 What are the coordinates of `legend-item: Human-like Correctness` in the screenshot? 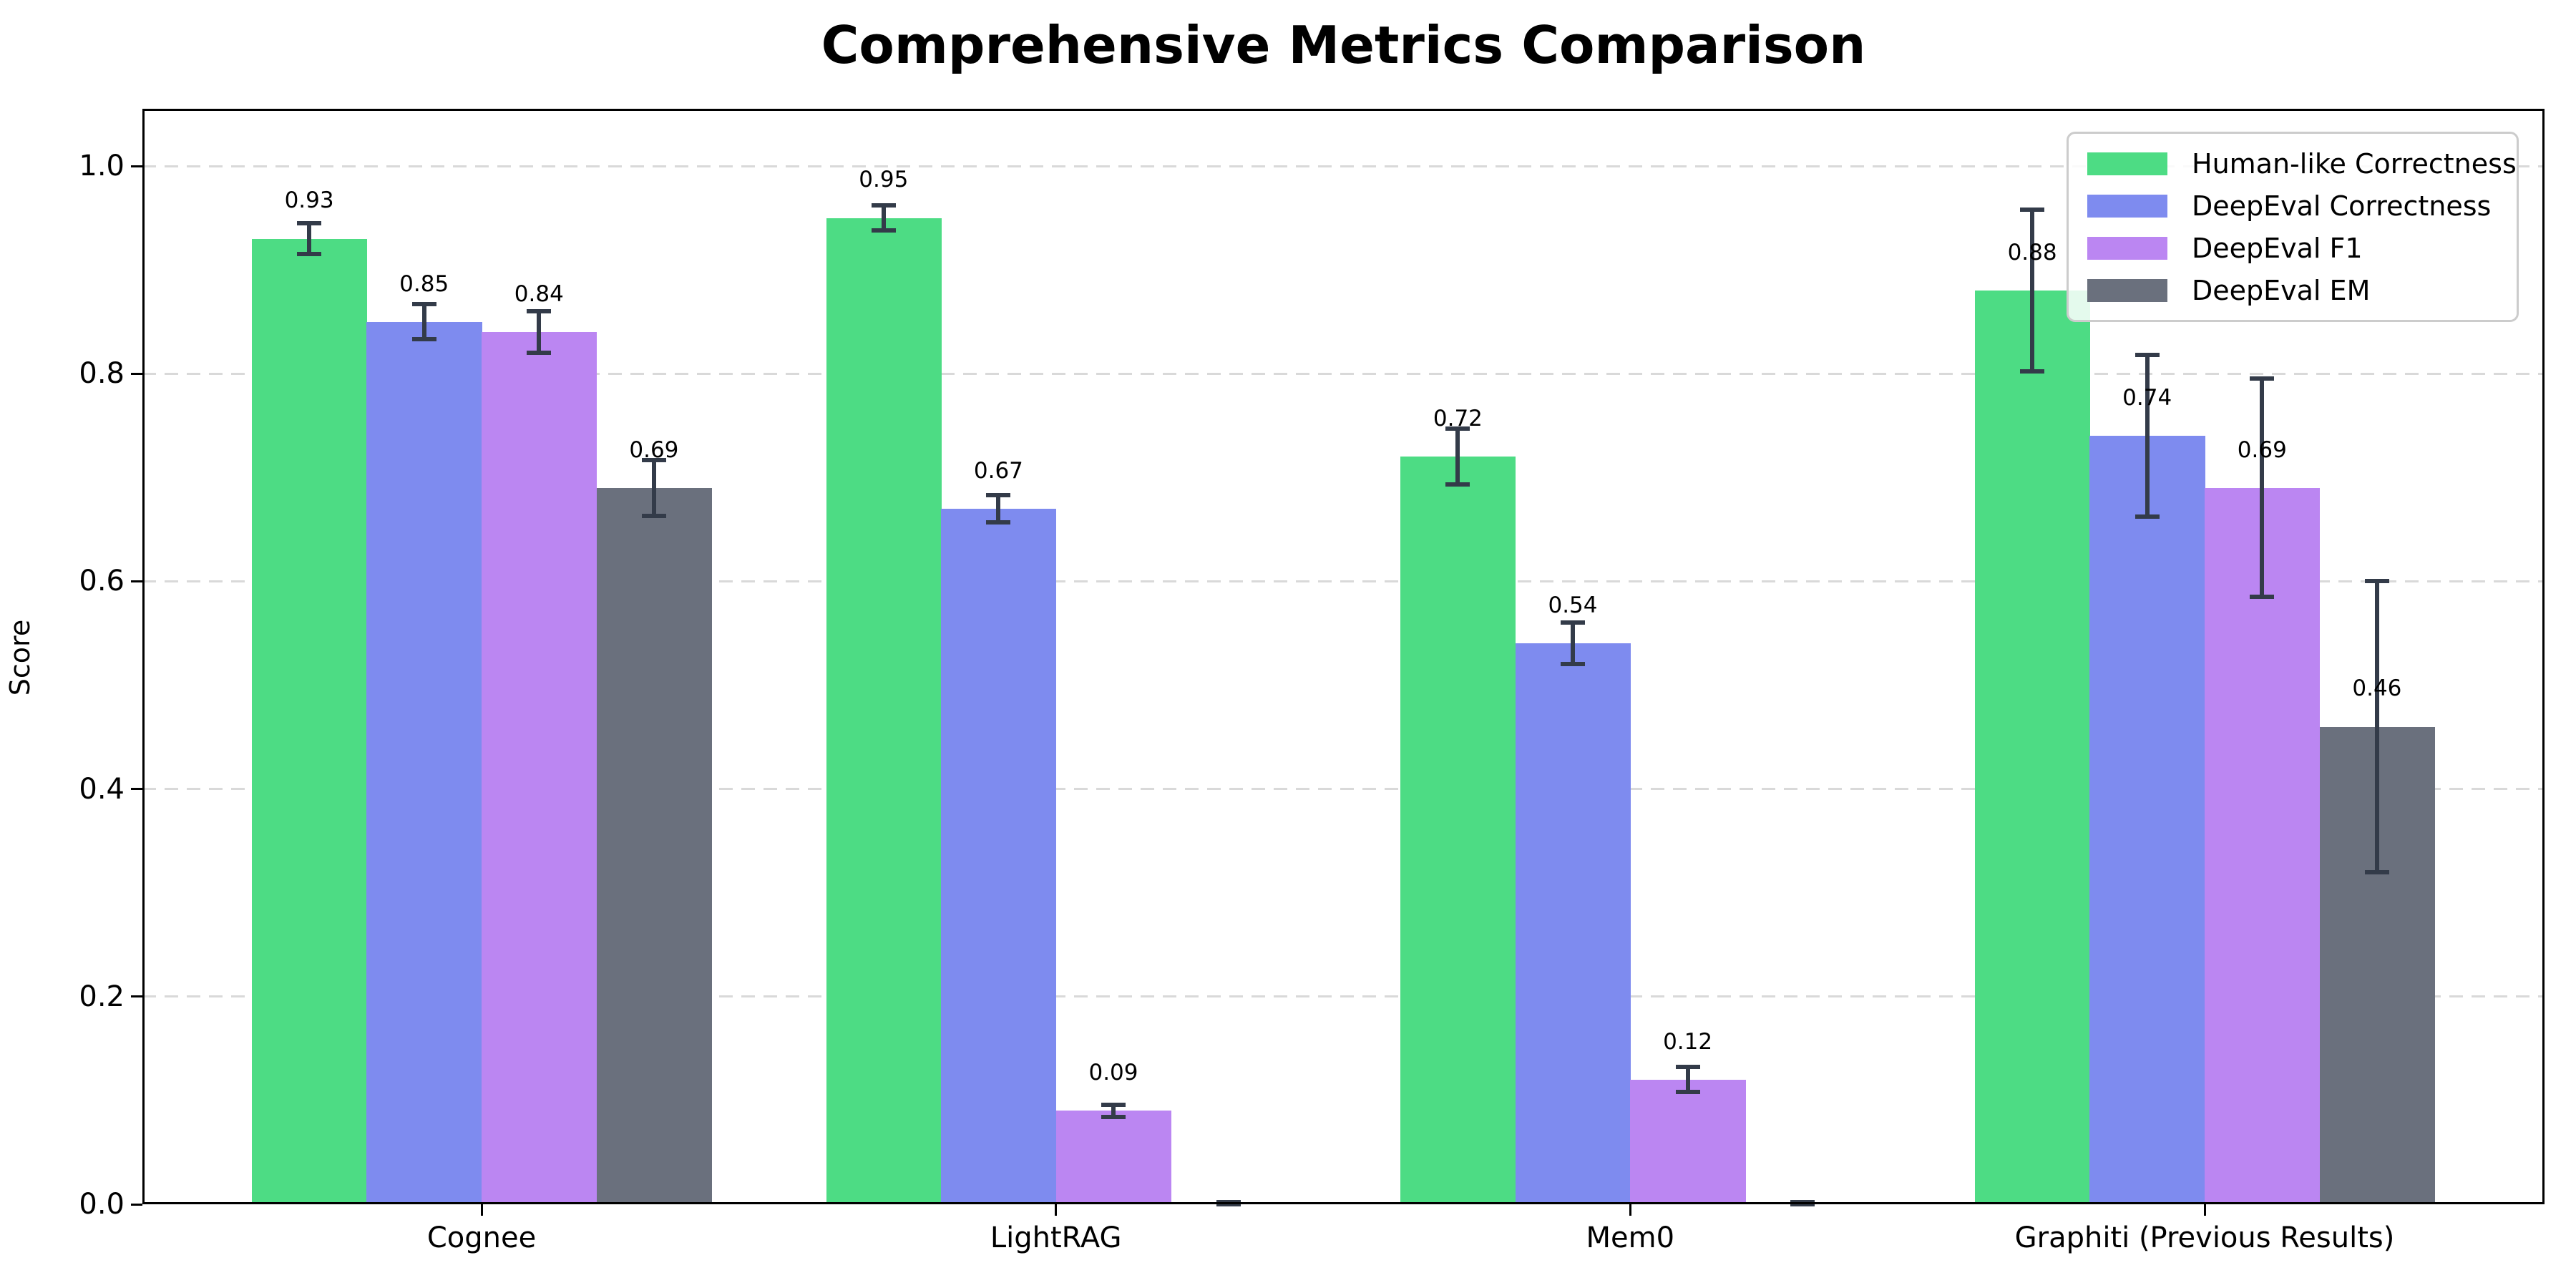 It's located at (2293, 163).